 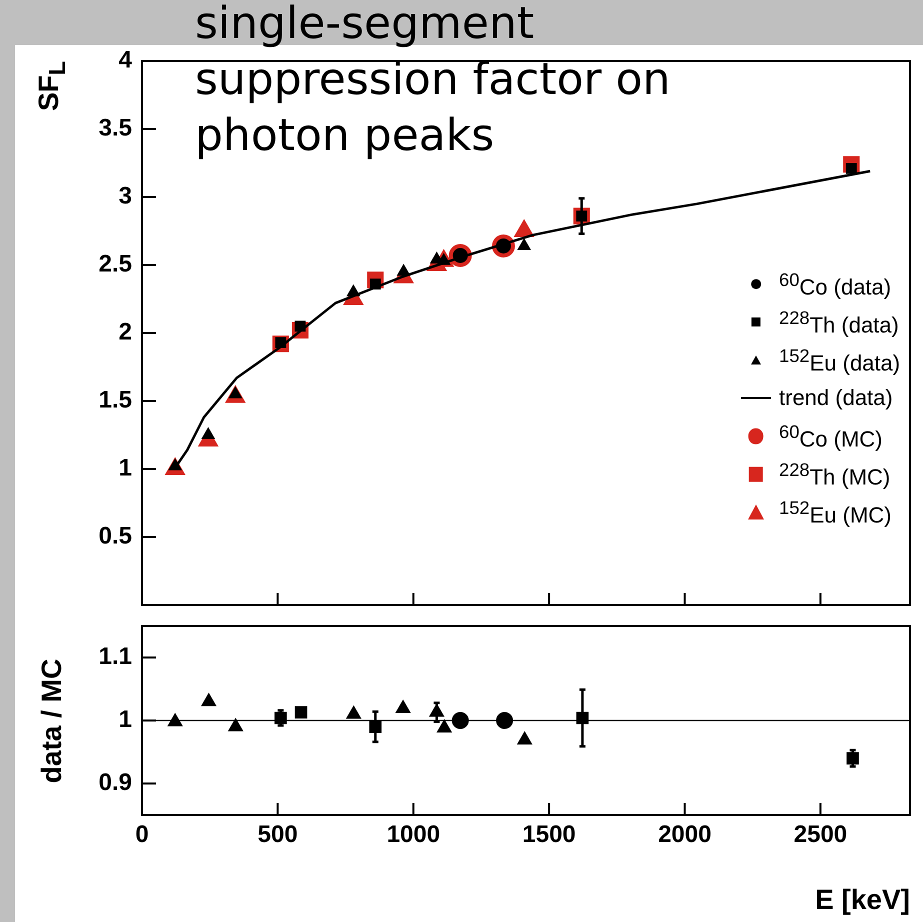 I want to click on legend-label: $^{60}$Co (data), so click(x=835, y=284).